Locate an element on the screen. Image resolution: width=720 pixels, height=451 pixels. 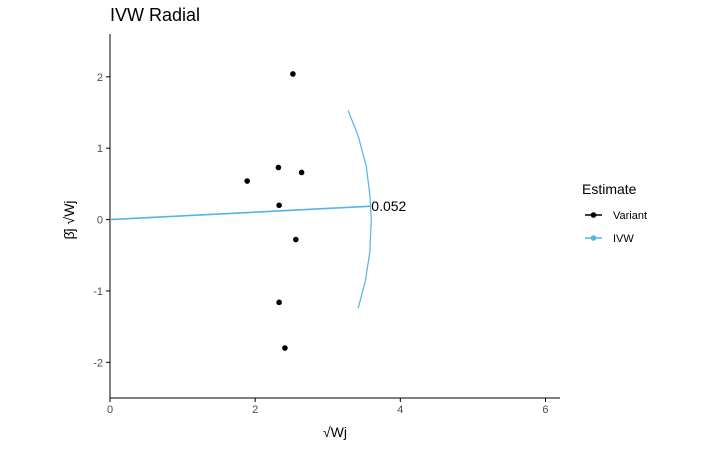
ivw-line is located at coordinates (240, 213).